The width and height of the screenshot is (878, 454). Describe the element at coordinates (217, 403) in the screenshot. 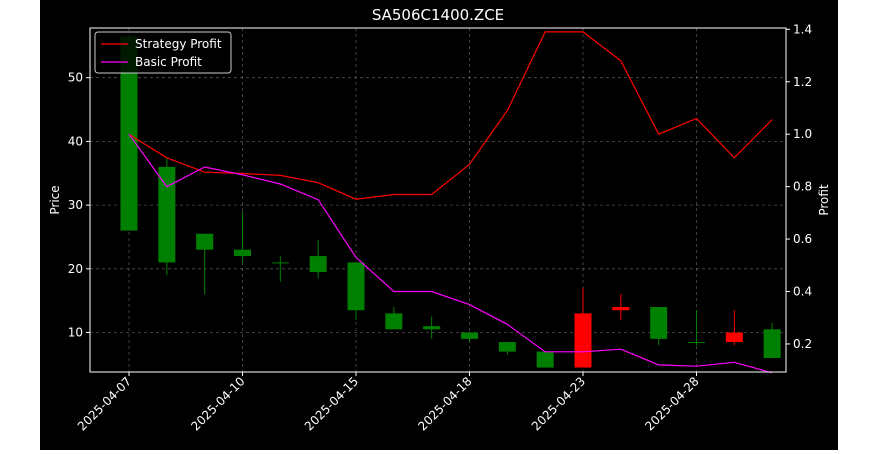

I see `x-tick-label-1: 2025-04-10` at that location.